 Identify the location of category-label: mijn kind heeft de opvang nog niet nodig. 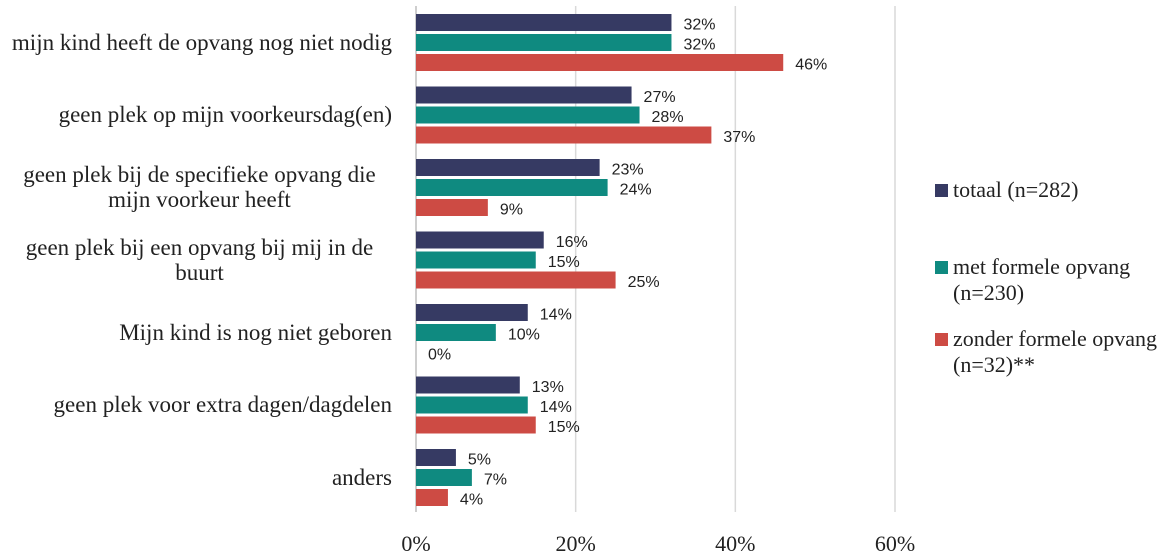
(202, 42).